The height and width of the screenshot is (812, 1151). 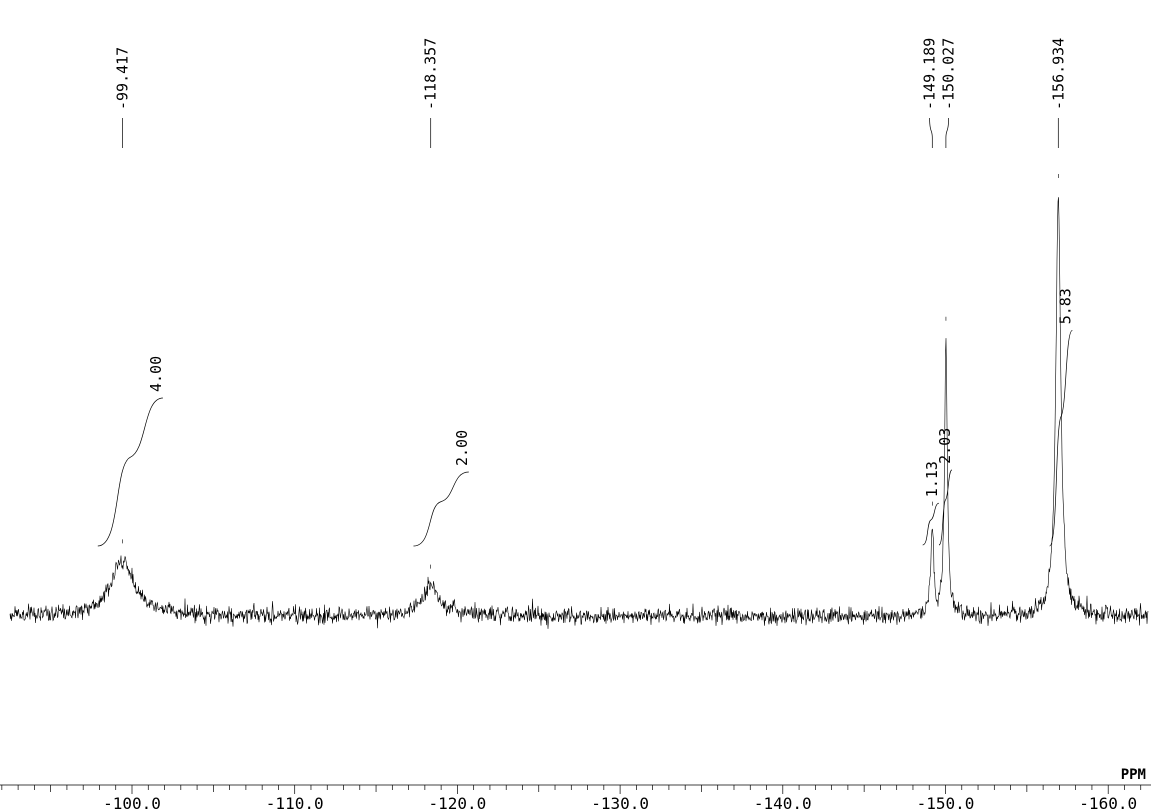 I want to click on integral: 5.83, so click(x=1061, y=417).